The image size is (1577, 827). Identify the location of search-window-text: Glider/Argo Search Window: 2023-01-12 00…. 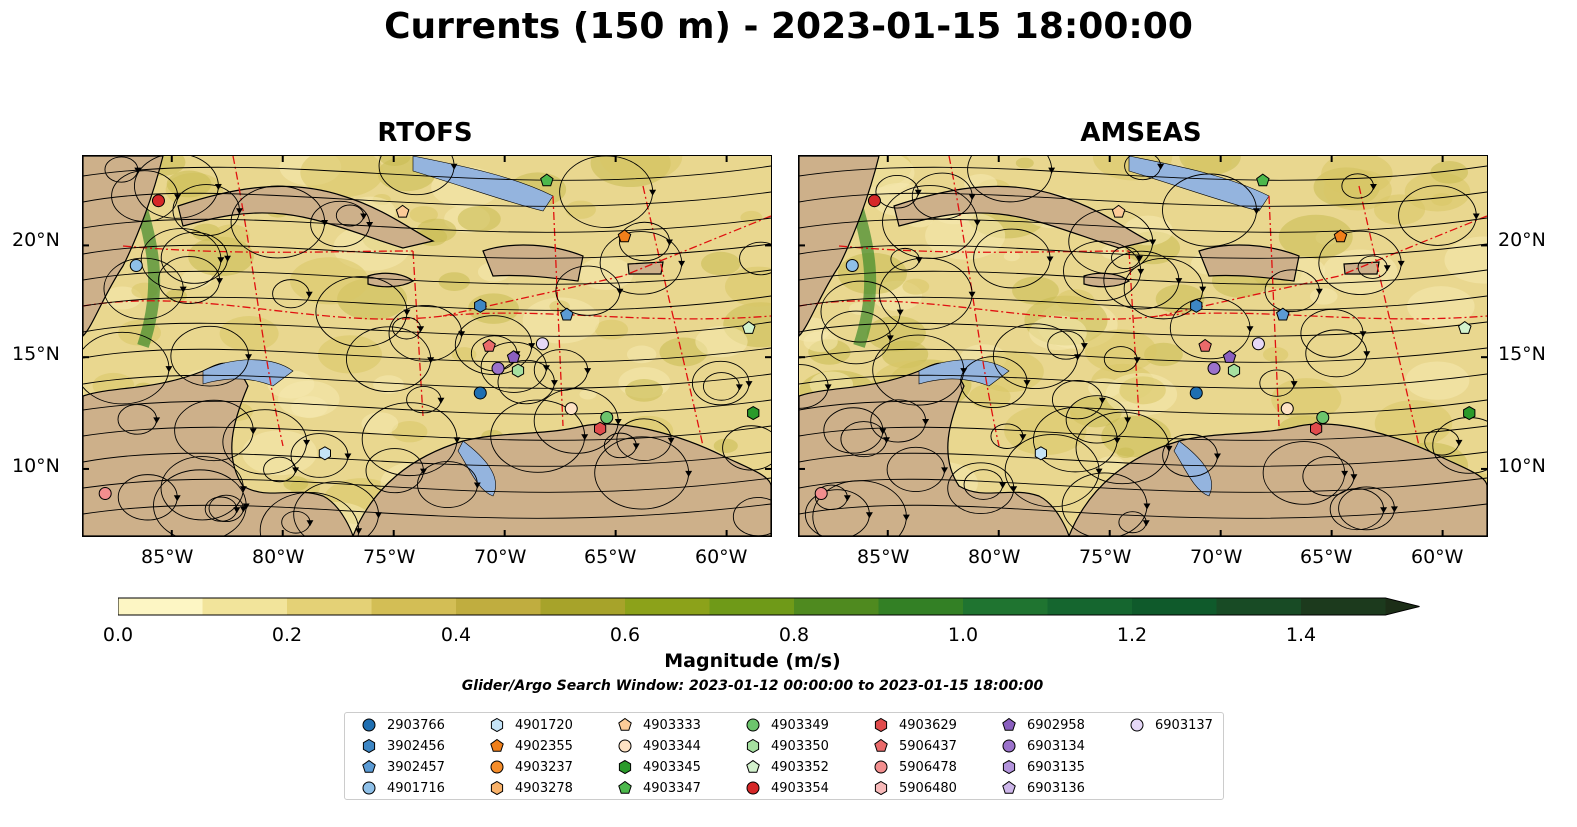
(752, 686).